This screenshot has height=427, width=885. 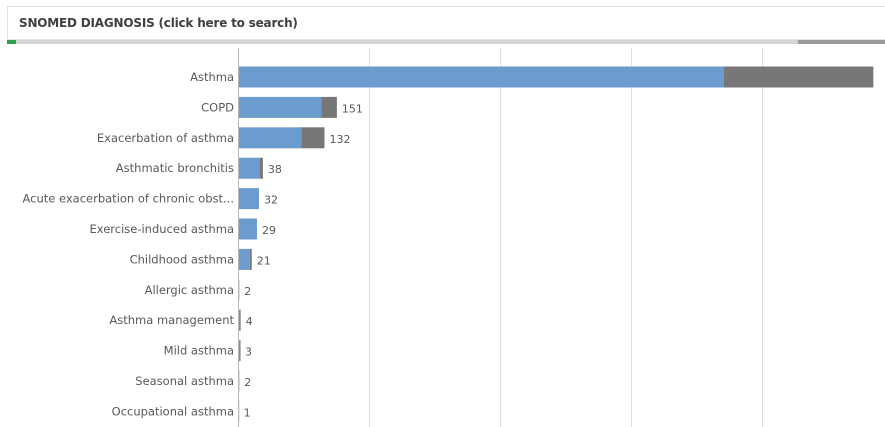 What do you see at coordinates (199, 351) in the screenshot?
I see `chart-category-label: Mild asthma` at bounding box center [199, 351].